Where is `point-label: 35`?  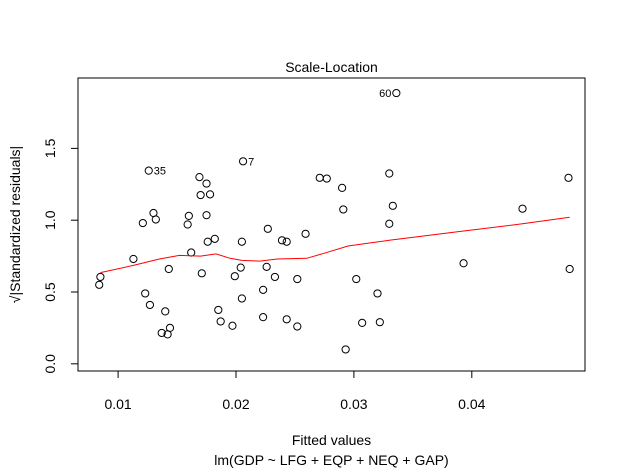 point-label: 35 is located at coordinates (160, 172).